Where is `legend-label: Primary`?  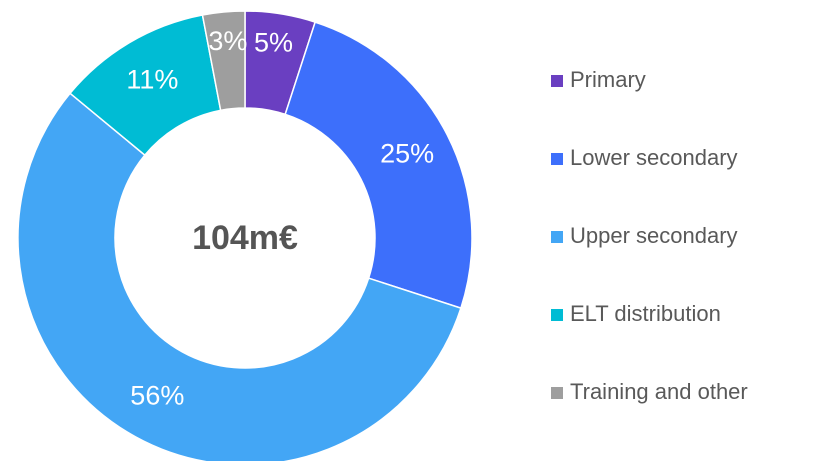 legend-label: Primary is located at coordinates (608, 79).